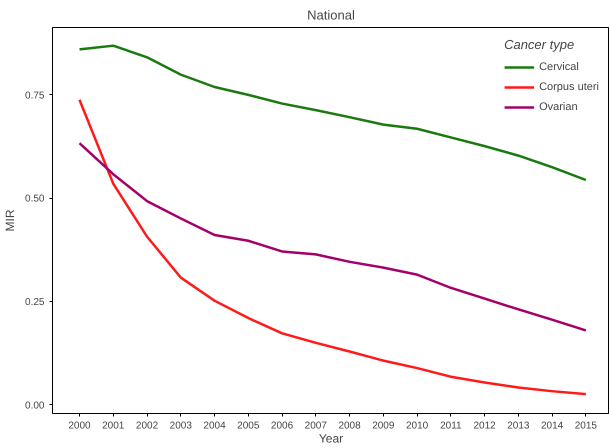 Image resolution: width=609 pixels, height=448 pixels. Describe the element at coordinates (331, 15) in the screenshot. I see `chart-title: National` at that location.